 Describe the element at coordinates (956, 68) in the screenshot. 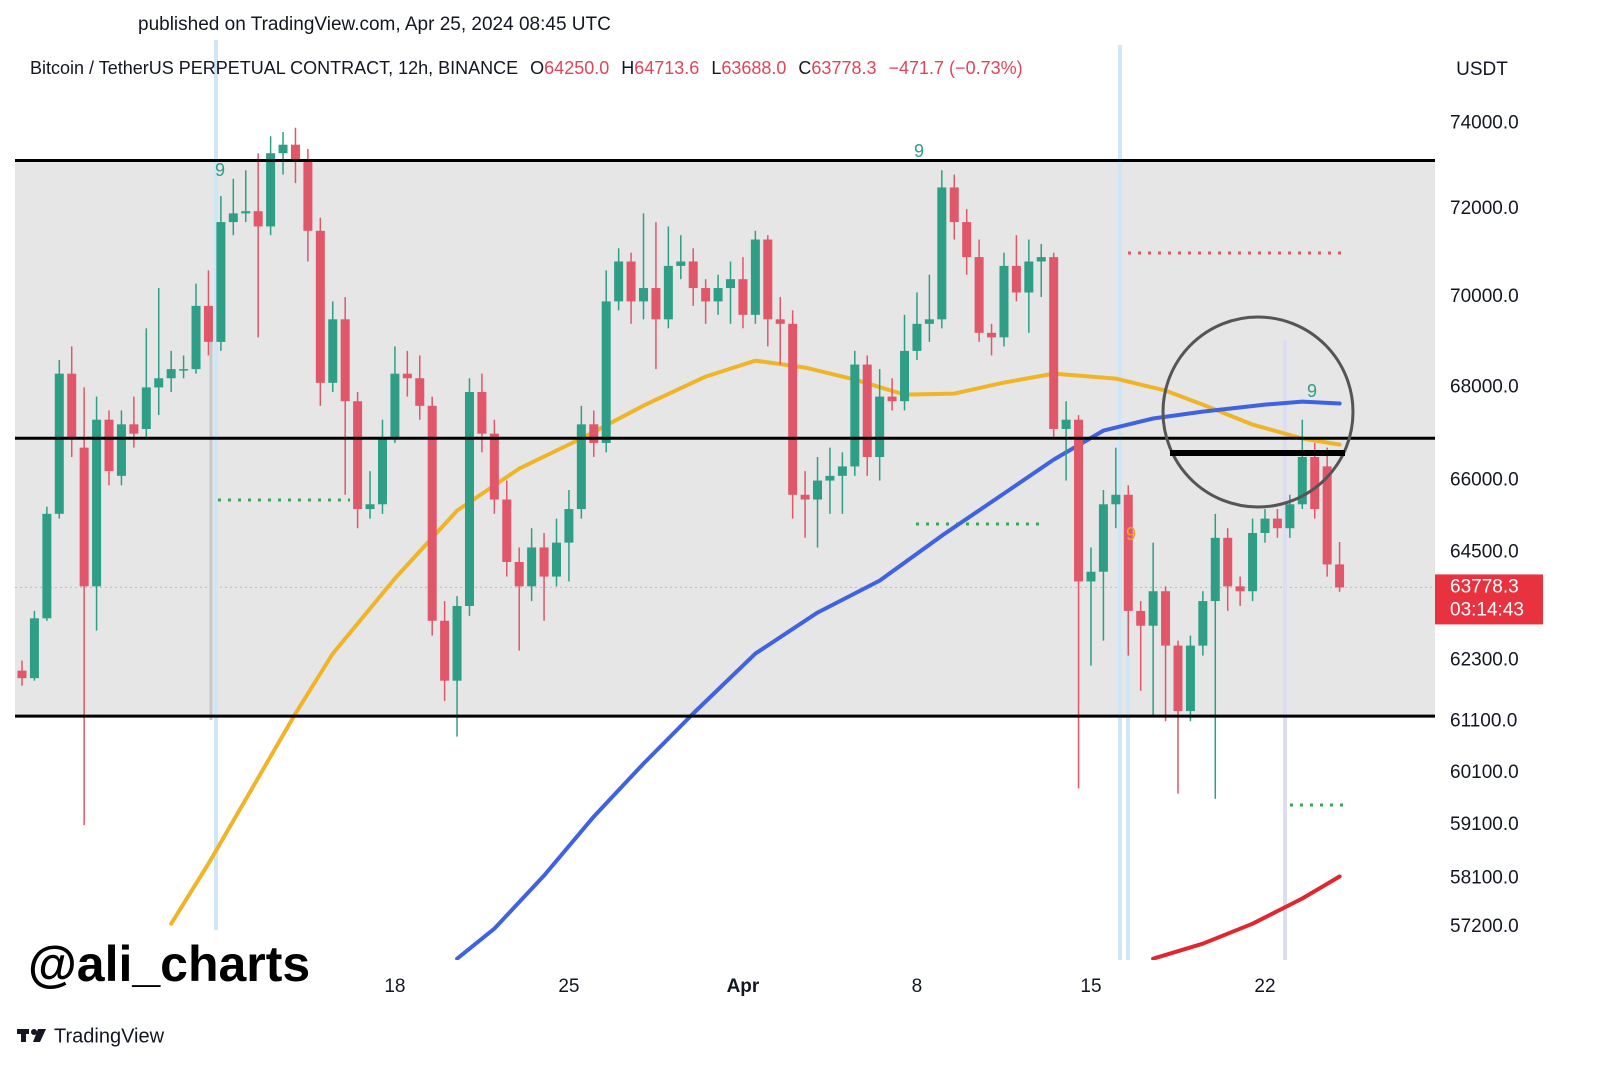

I see `change: −471.7 (−0.73%)` at that location.